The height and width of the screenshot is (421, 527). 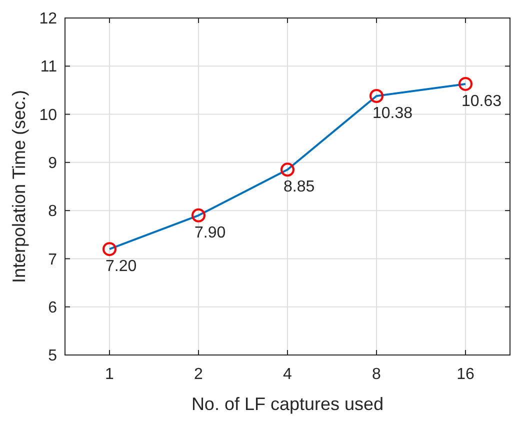 I want to click on x-tick-label: 4, so click(x=287, y=374).